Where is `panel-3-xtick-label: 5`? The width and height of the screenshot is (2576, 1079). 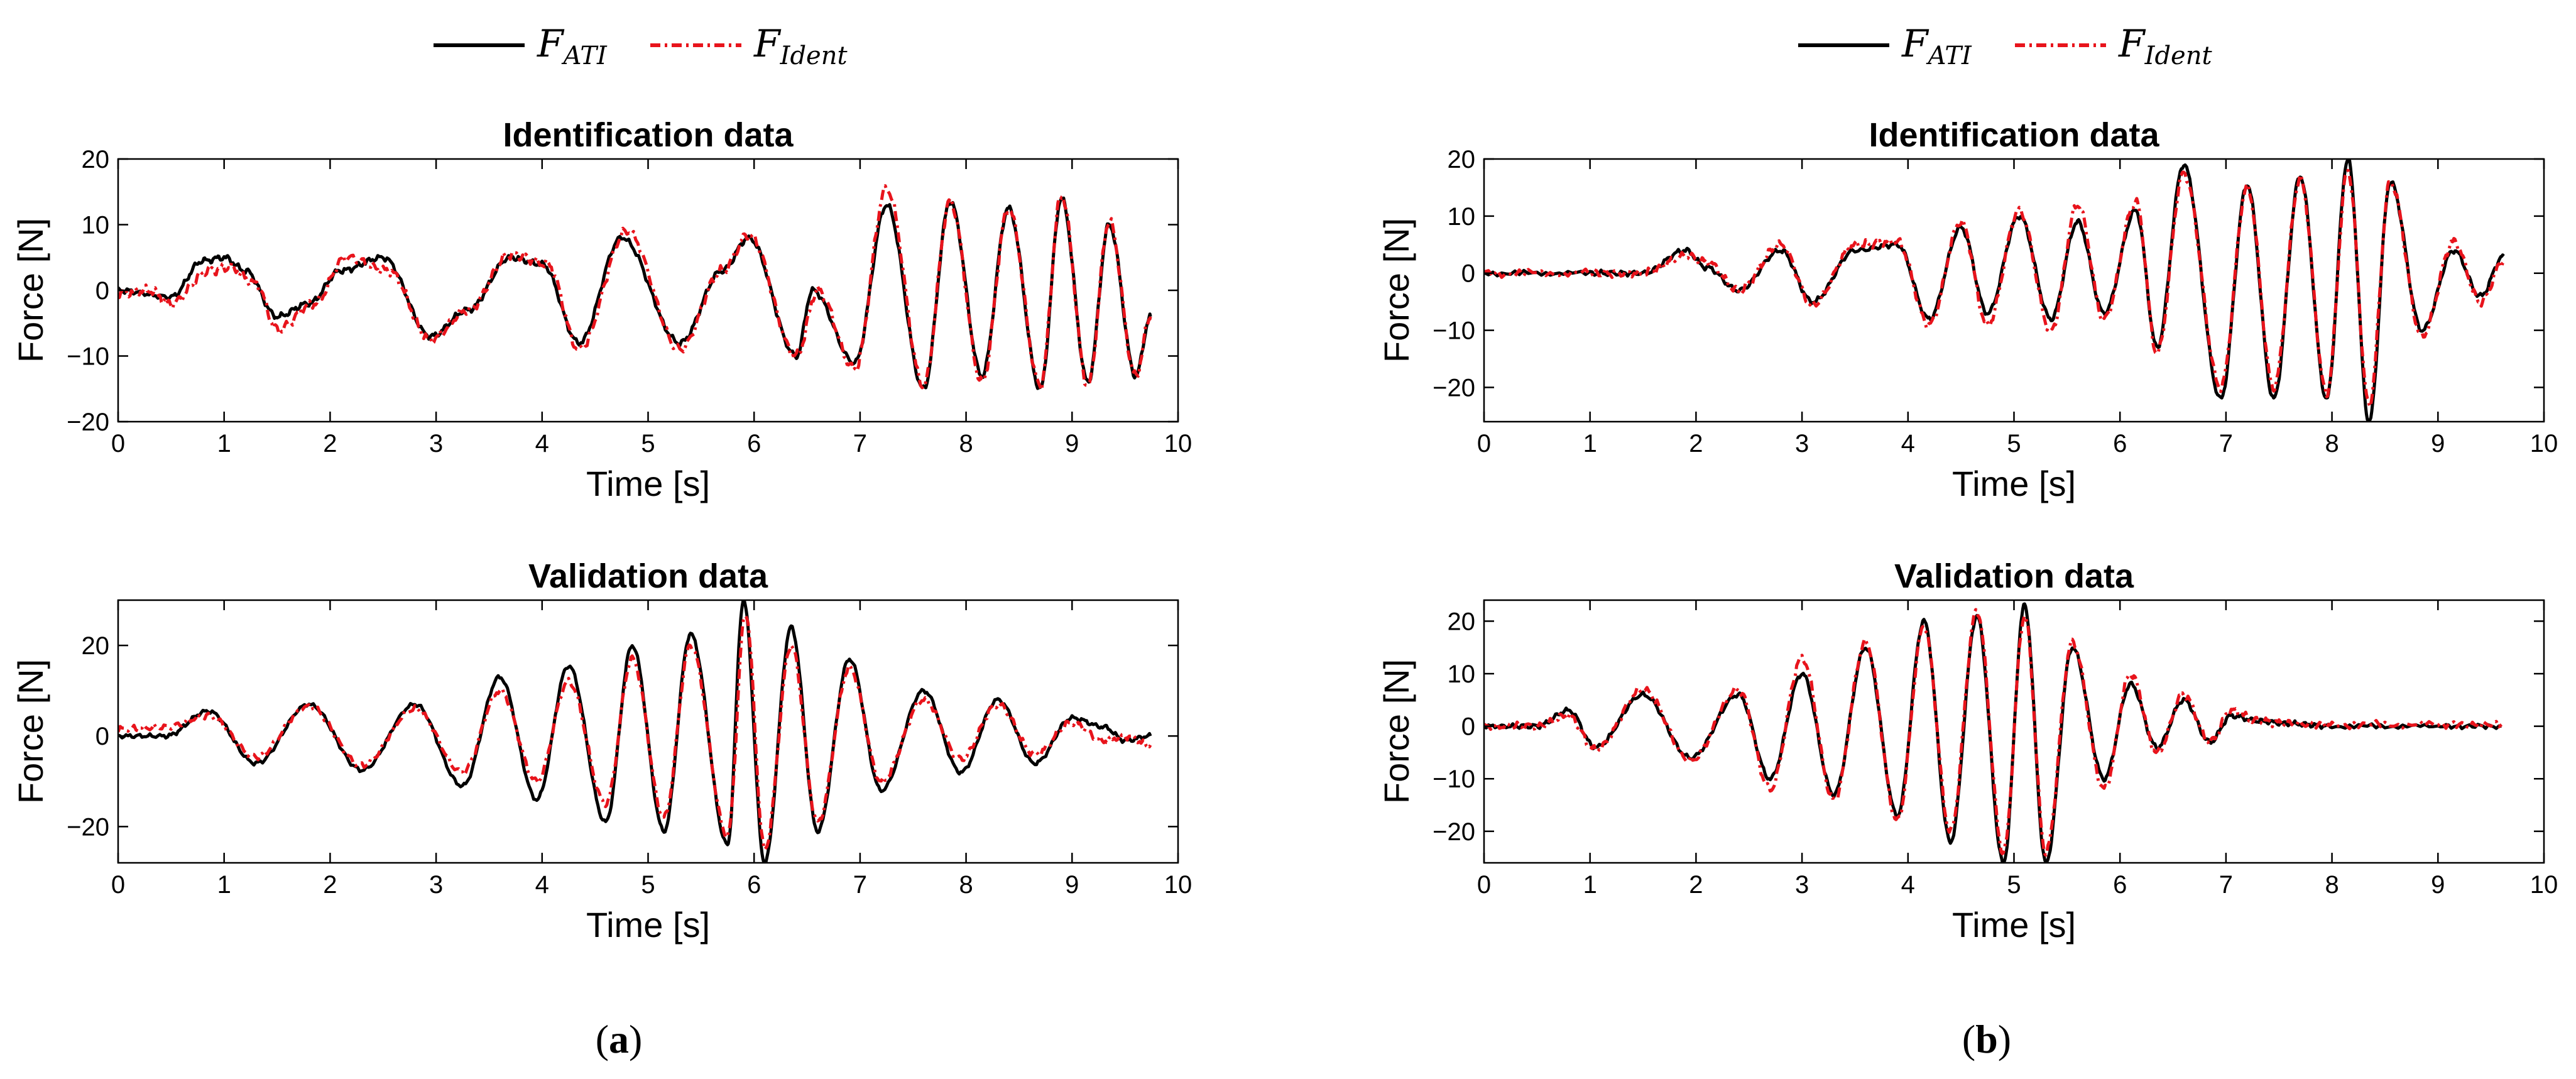 panel-3-xtick-label: 5 is located at coordinates (2014, 885).